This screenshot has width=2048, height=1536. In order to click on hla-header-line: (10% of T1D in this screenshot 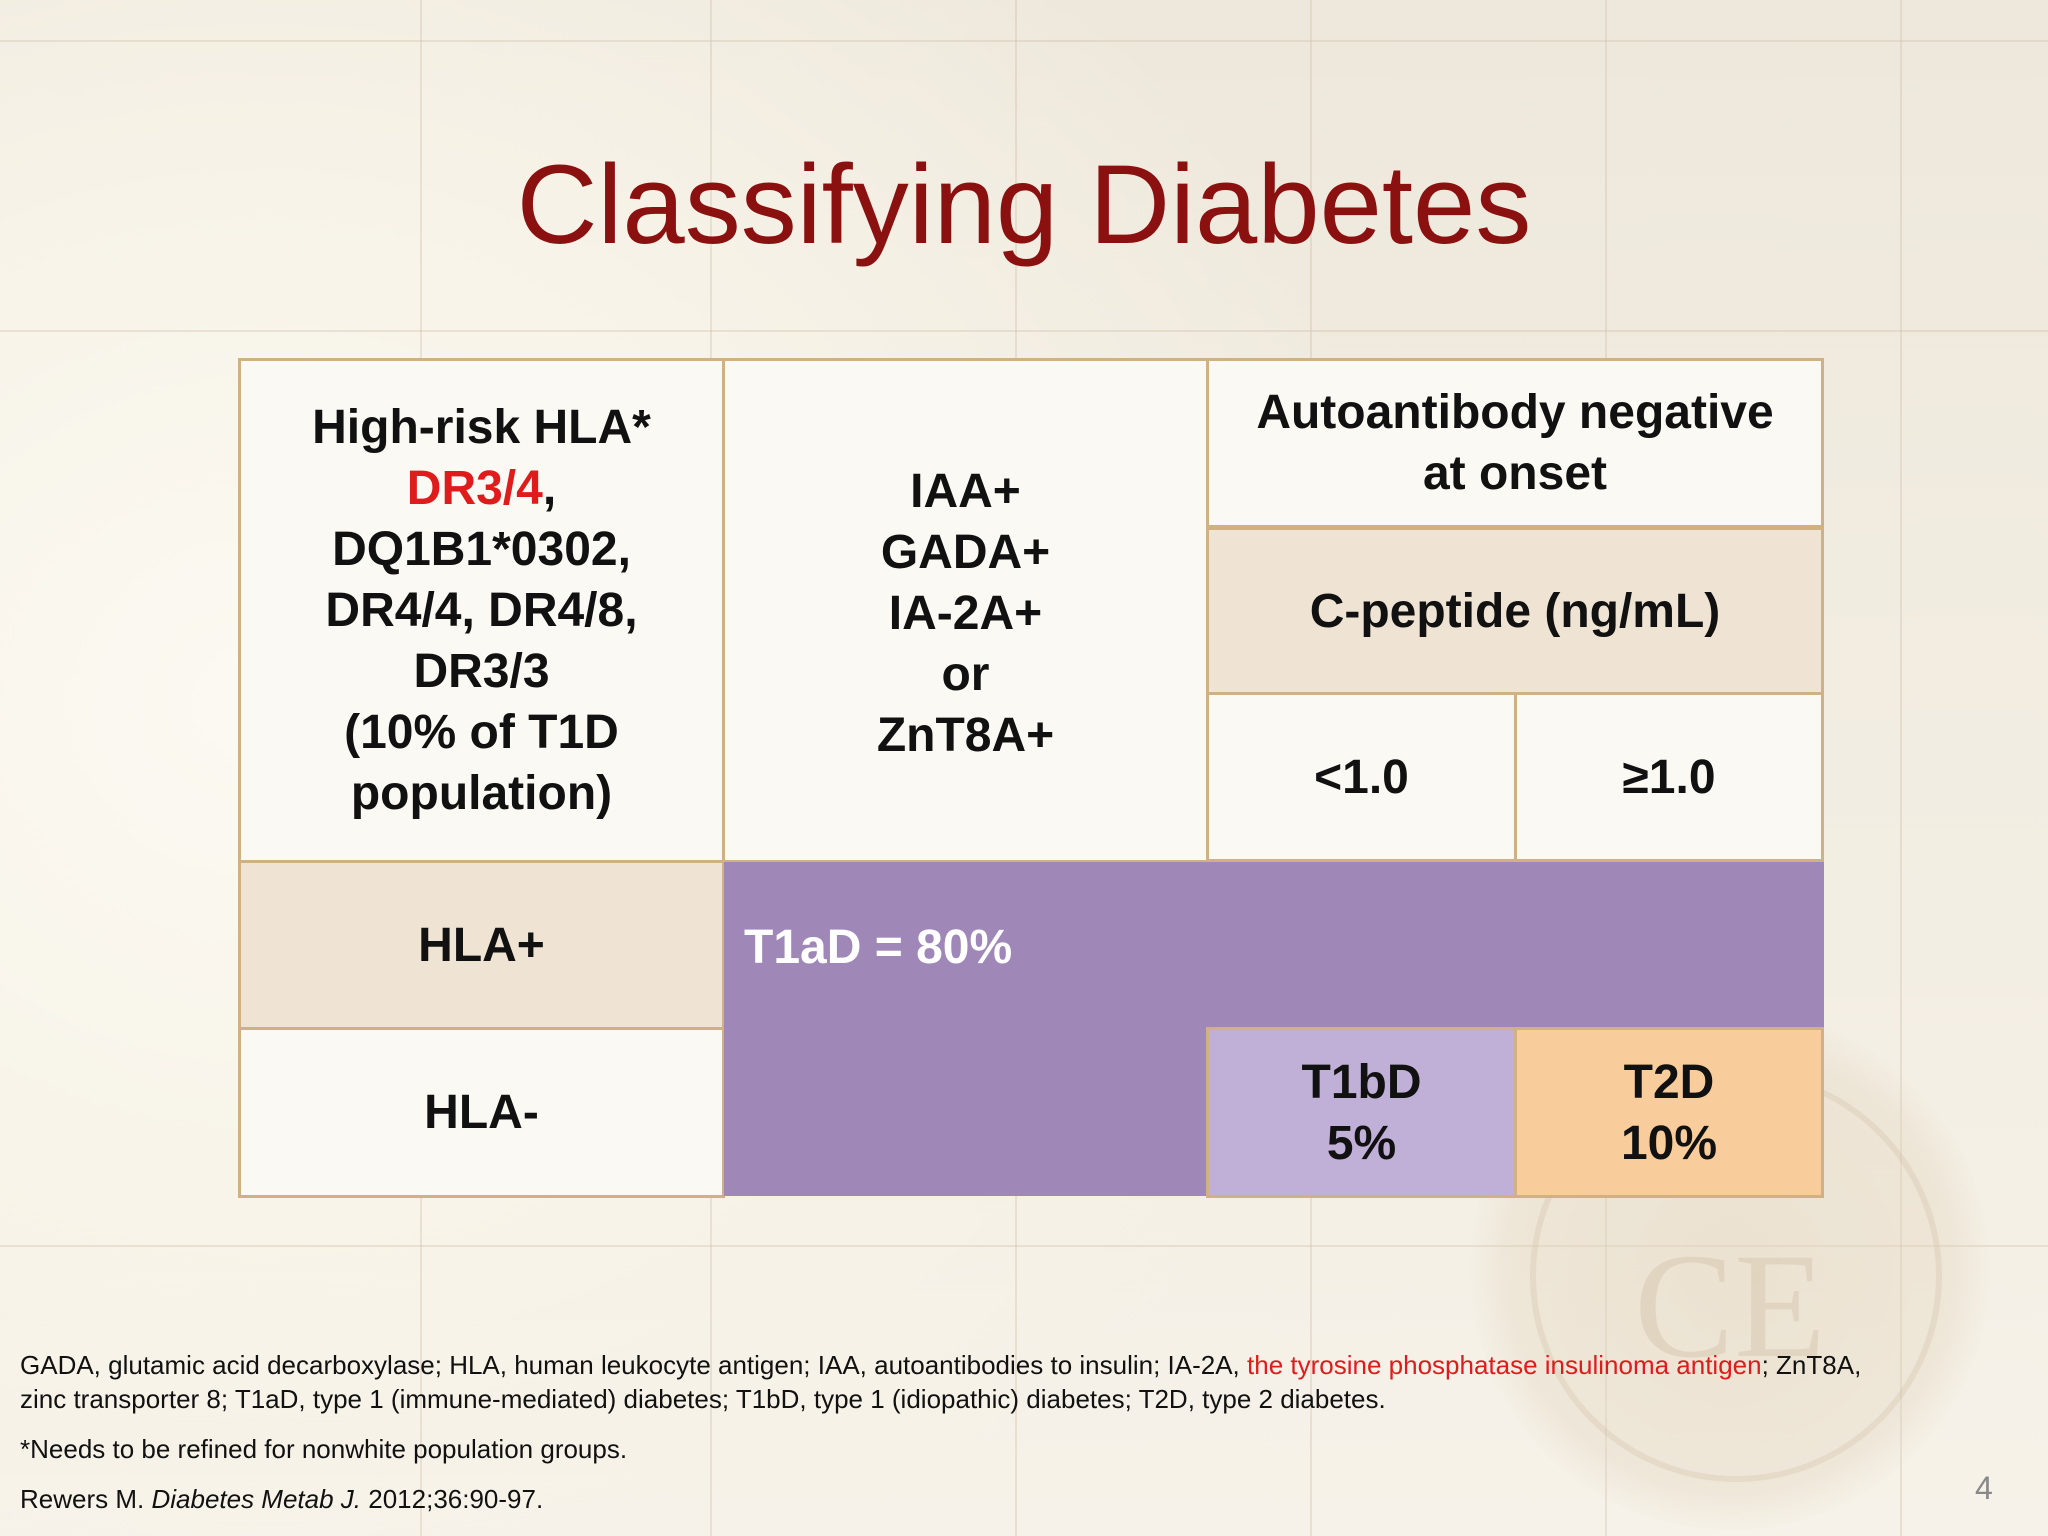, I will do `click(481, 732)`.